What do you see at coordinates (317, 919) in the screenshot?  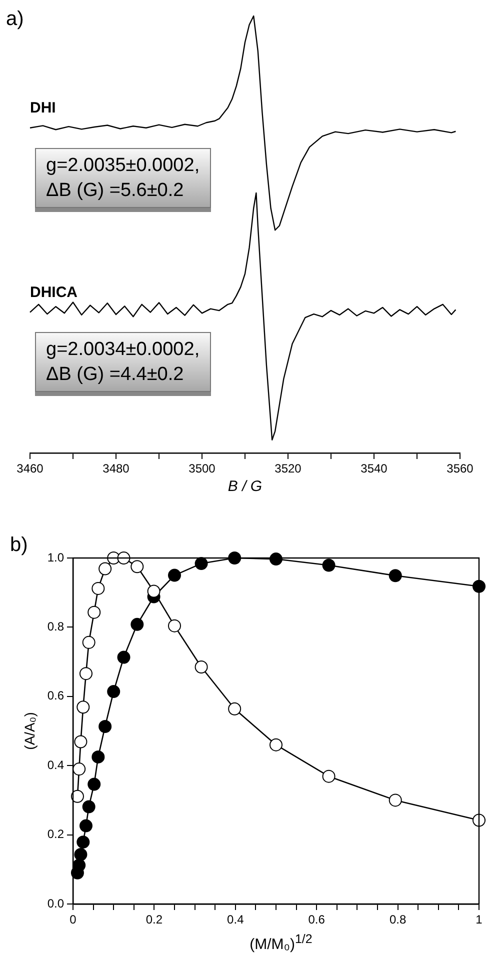 I see `x-tick-label: 0.6` at bounding box center [317, 919].